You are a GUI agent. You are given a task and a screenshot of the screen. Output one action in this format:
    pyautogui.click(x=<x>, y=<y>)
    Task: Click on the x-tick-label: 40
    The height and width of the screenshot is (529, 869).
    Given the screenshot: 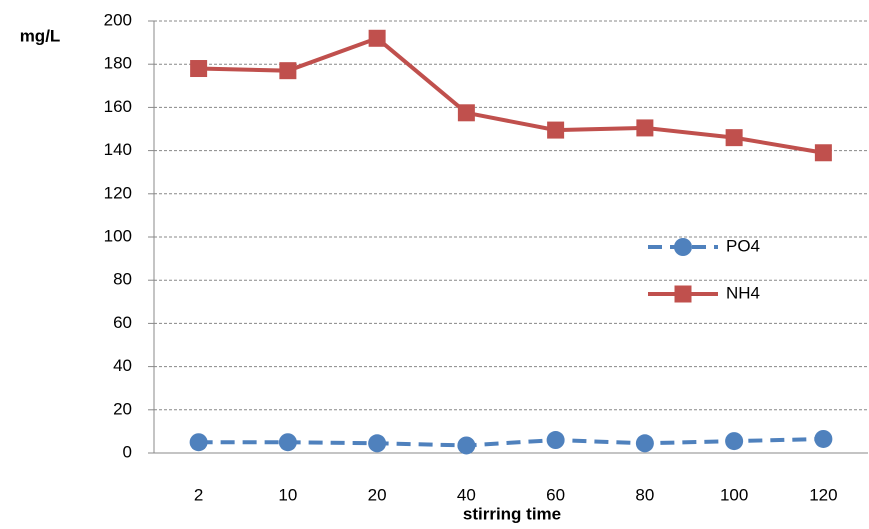 What is the action you would take?
    pyautogui.click(x=466, y=494)
    